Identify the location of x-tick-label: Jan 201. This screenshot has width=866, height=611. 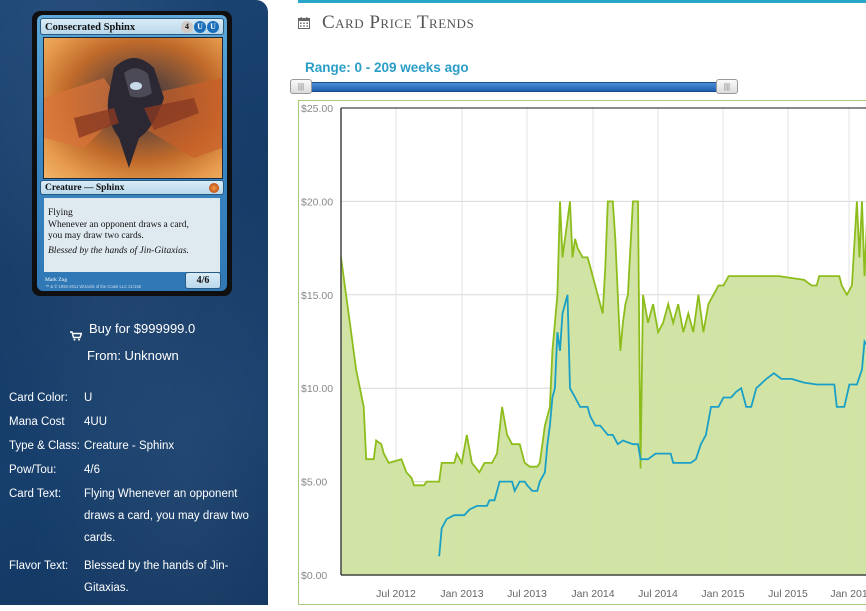
(848, 594).